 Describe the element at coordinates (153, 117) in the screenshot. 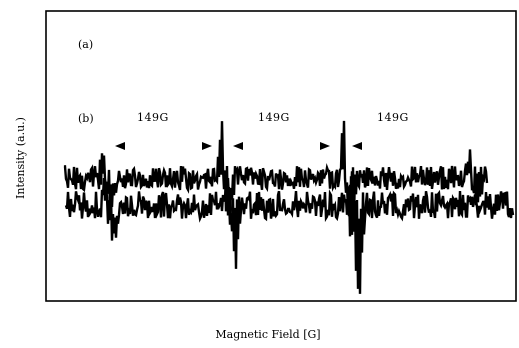

I see `annotation-spacing-1-label: 149G` at that location.